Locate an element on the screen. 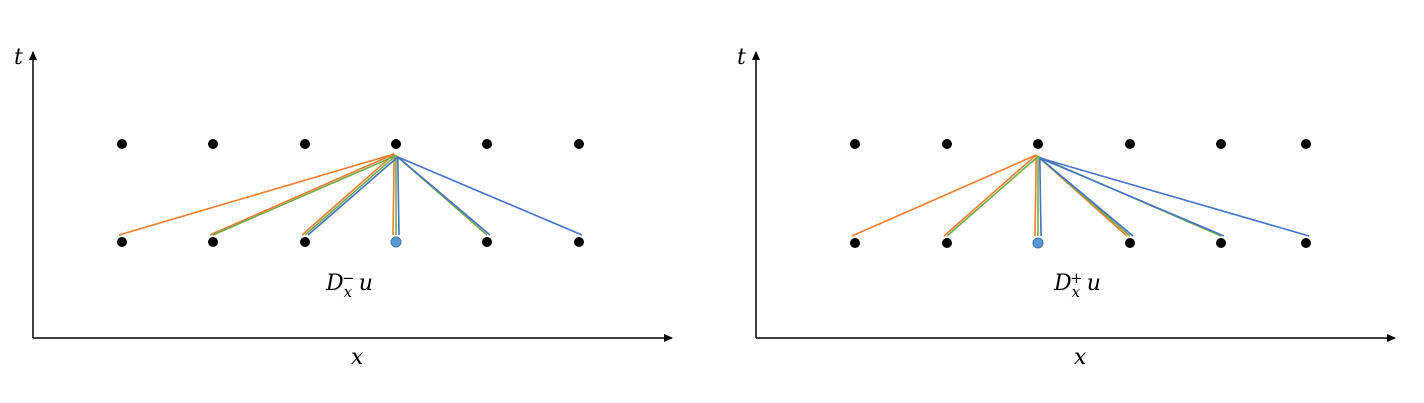 The image size is (1424, 403). operator-label-backward: Dx− u is located at coordinates (349, 285).